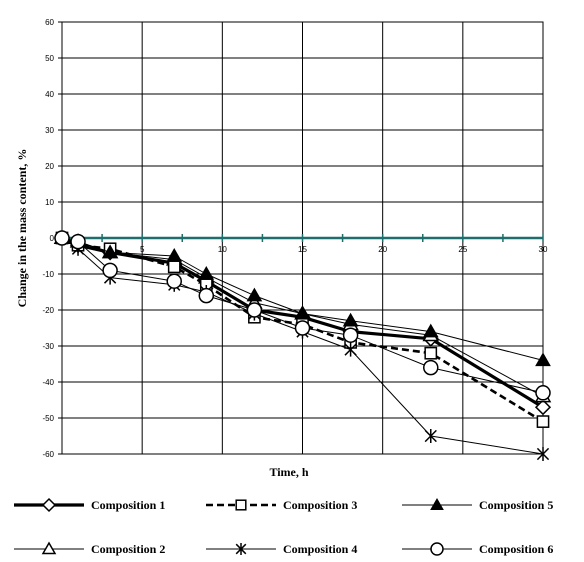  Describe the element at coordinates (48, 382) in the screenshot. I see `y-tick-label: -40` at that location.